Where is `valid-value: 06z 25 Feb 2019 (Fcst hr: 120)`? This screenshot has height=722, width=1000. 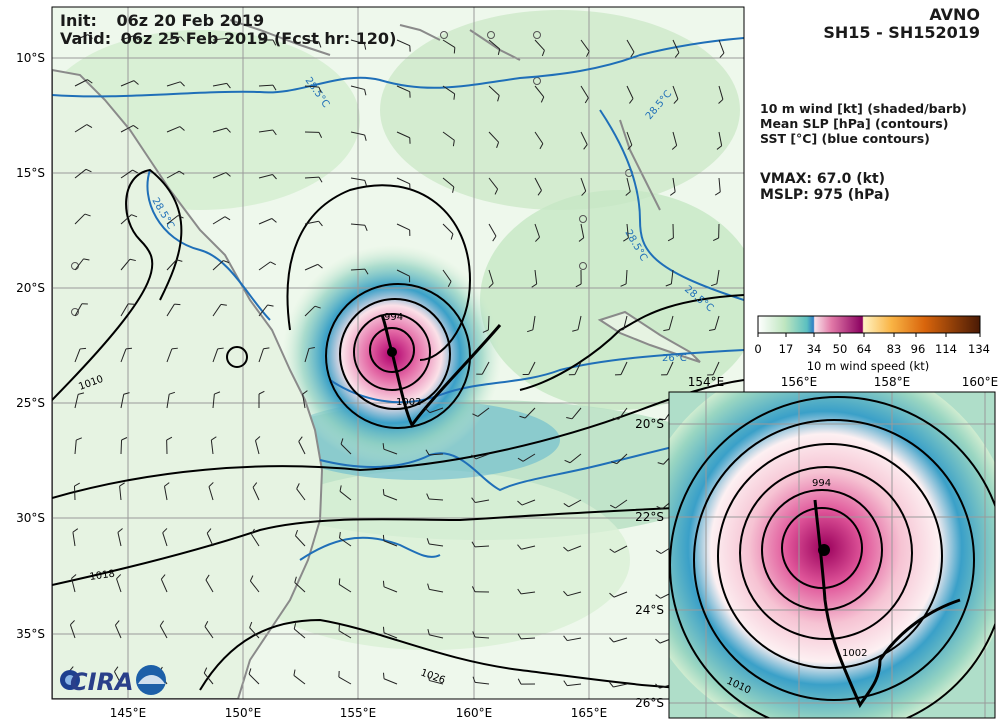 valid-value: 06z 25 Feb 2019 (Fcst hr: 120) is located at coordinates (258, 38).